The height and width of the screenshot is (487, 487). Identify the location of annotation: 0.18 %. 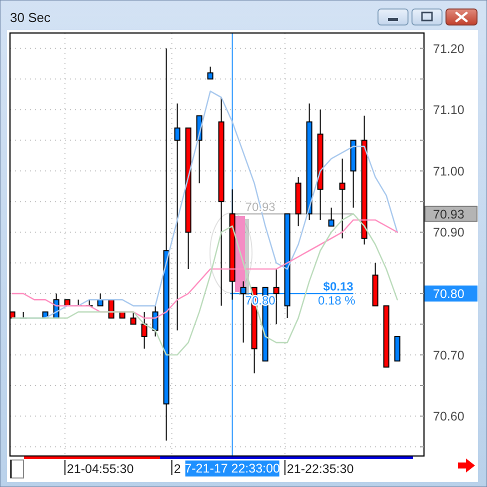
(337, 301).